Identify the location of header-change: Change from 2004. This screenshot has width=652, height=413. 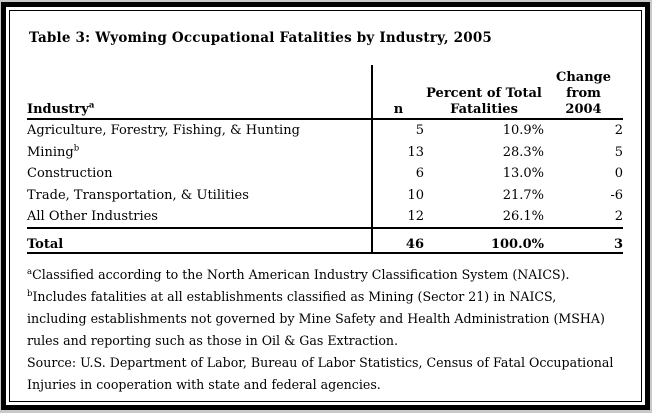
(583, 92).